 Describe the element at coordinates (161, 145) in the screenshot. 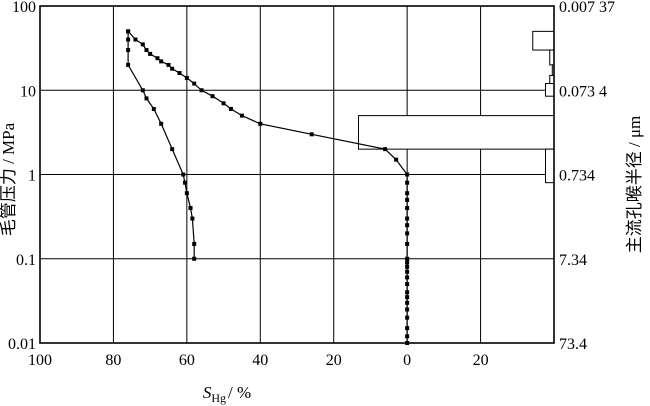

I see `series-line` at that location.